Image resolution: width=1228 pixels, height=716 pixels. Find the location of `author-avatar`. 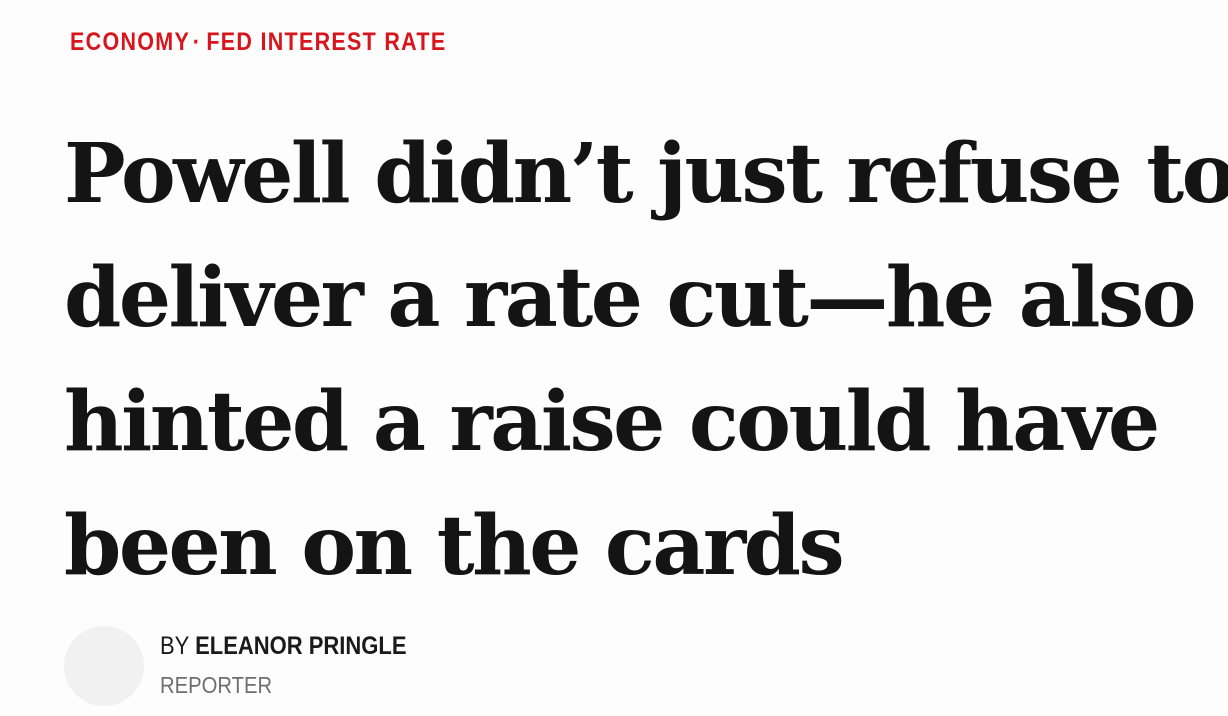

author-avatar is located at coordinates (104, 666).